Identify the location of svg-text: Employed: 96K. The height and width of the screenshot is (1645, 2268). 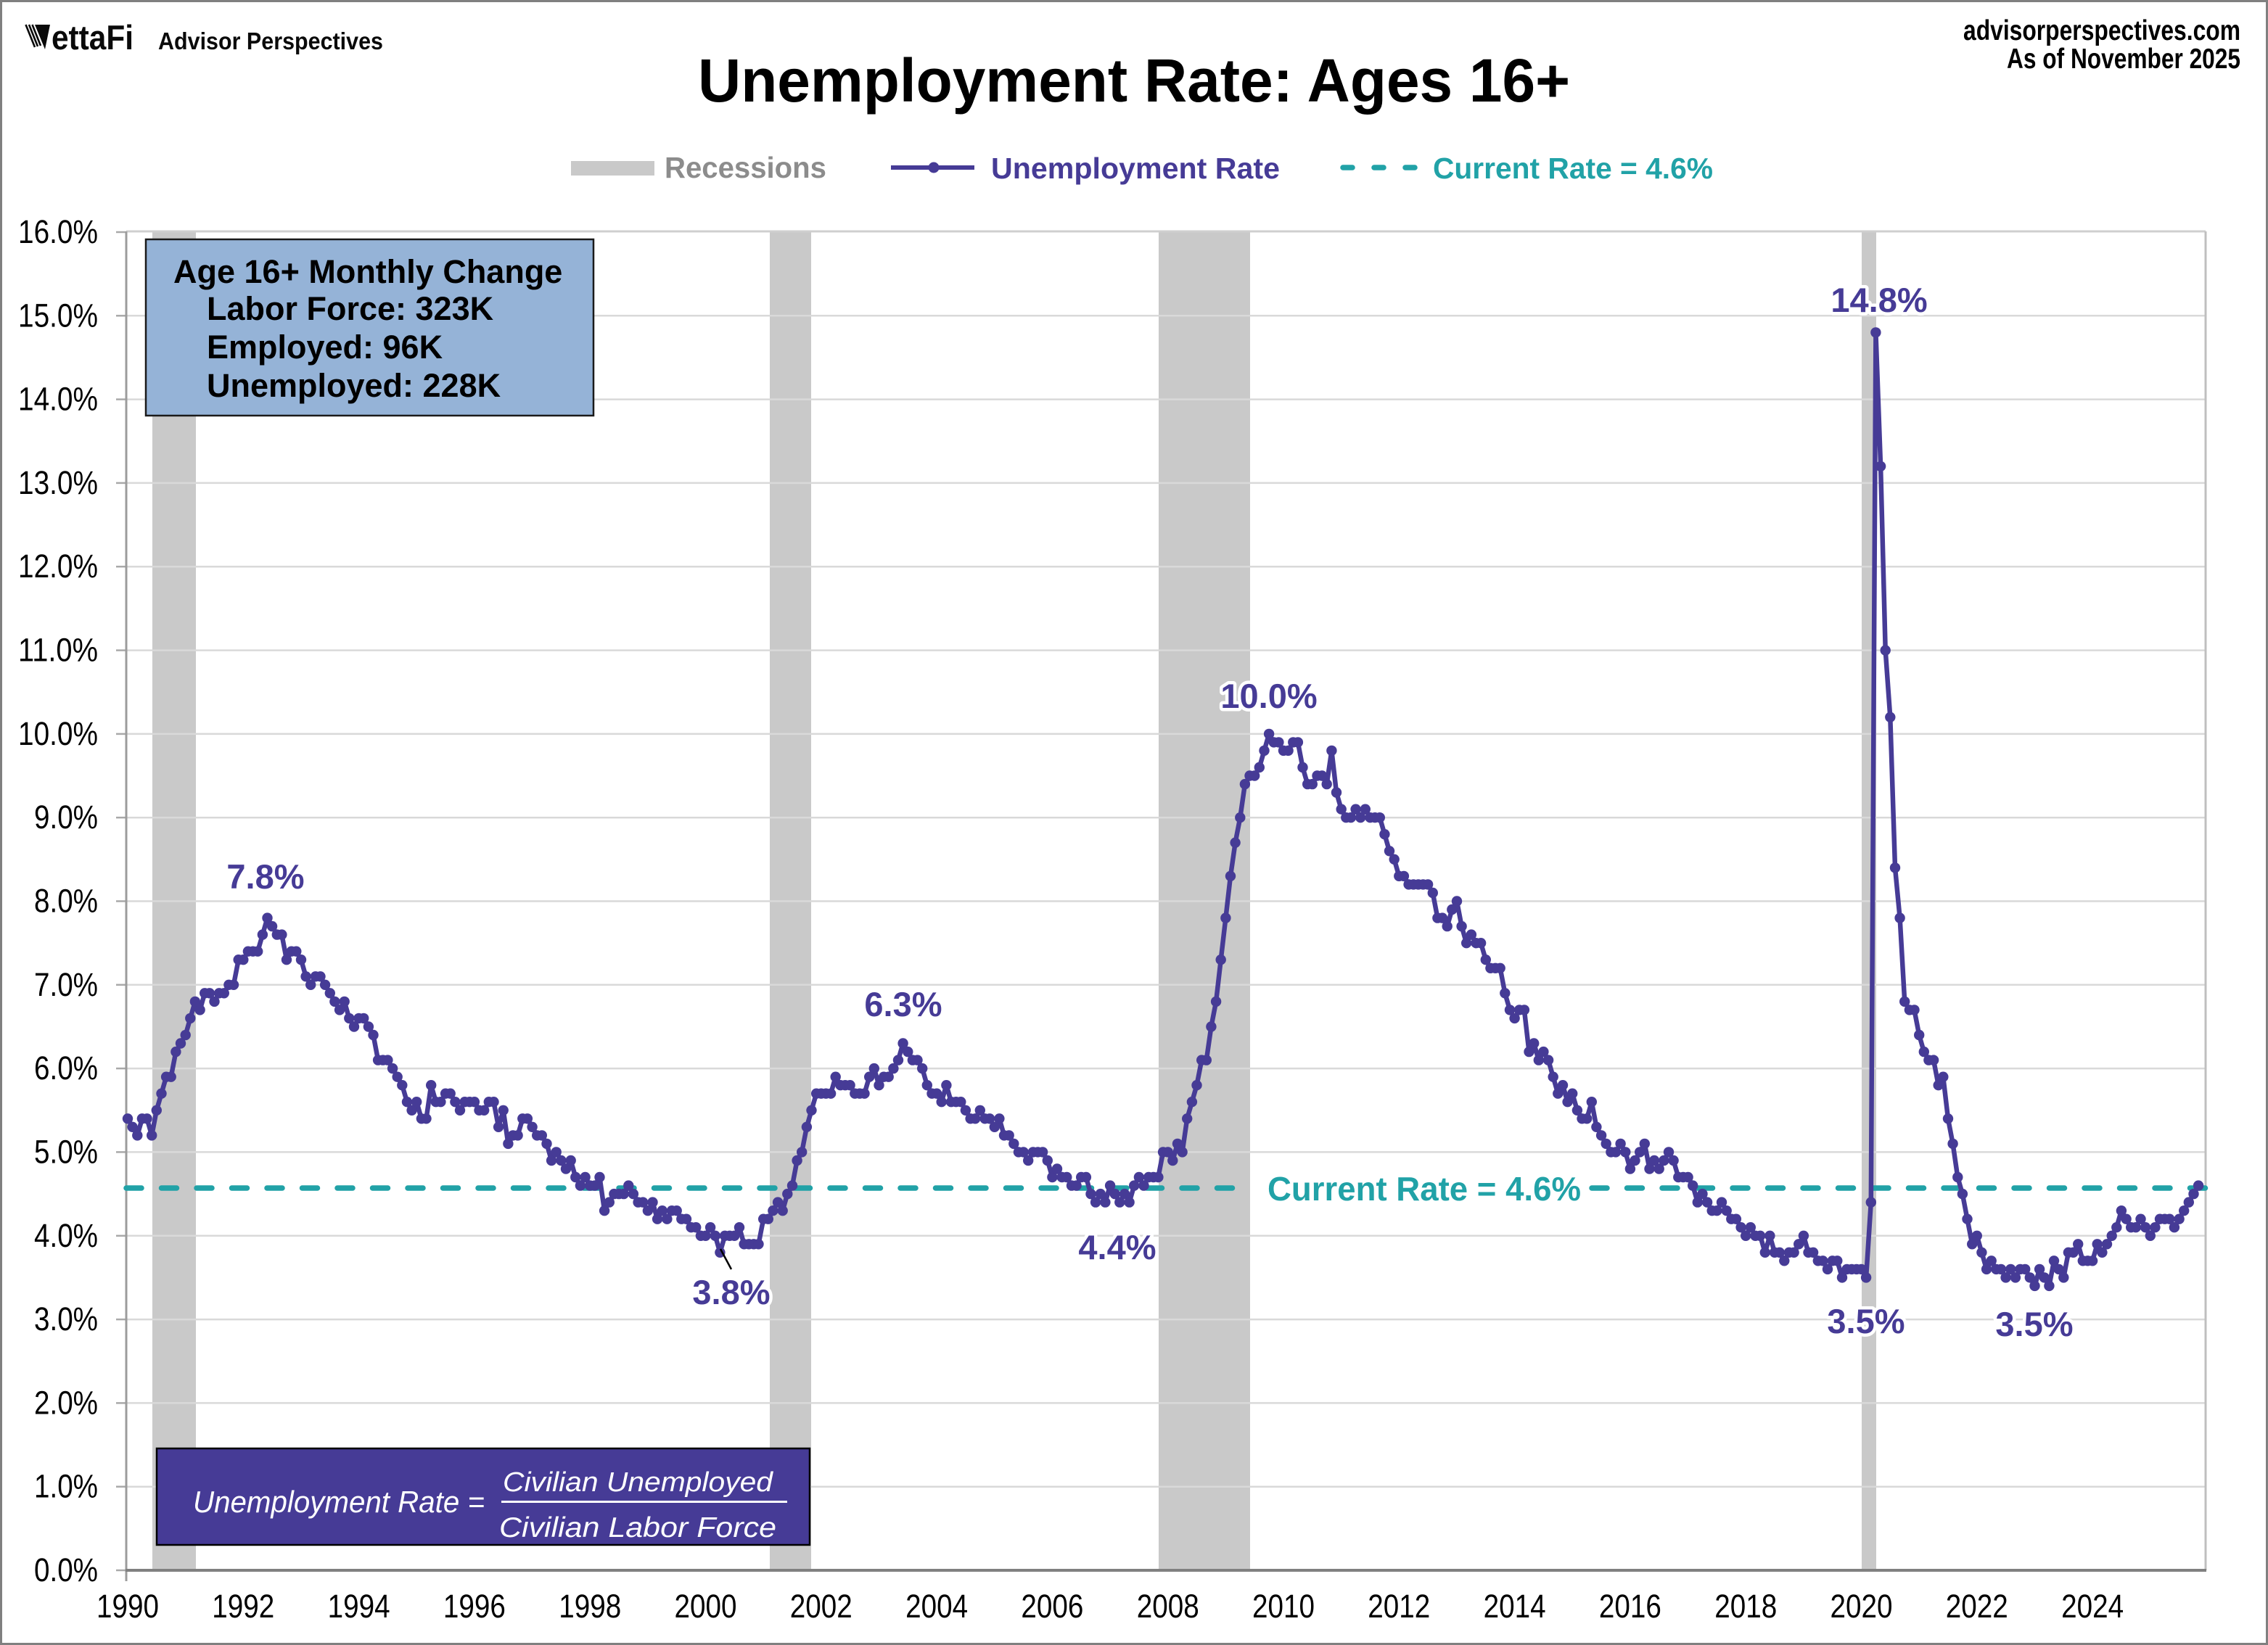
(325, 347).